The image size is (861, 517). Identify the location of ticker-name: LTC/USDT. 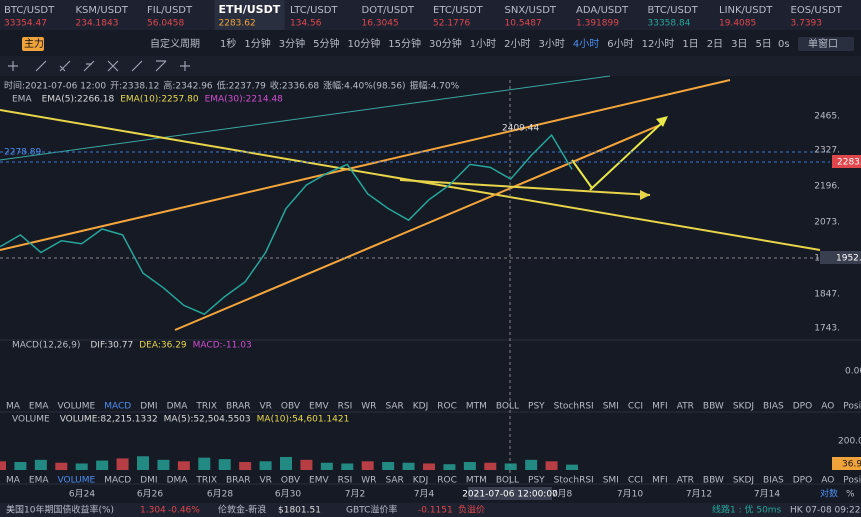
(314, 10).